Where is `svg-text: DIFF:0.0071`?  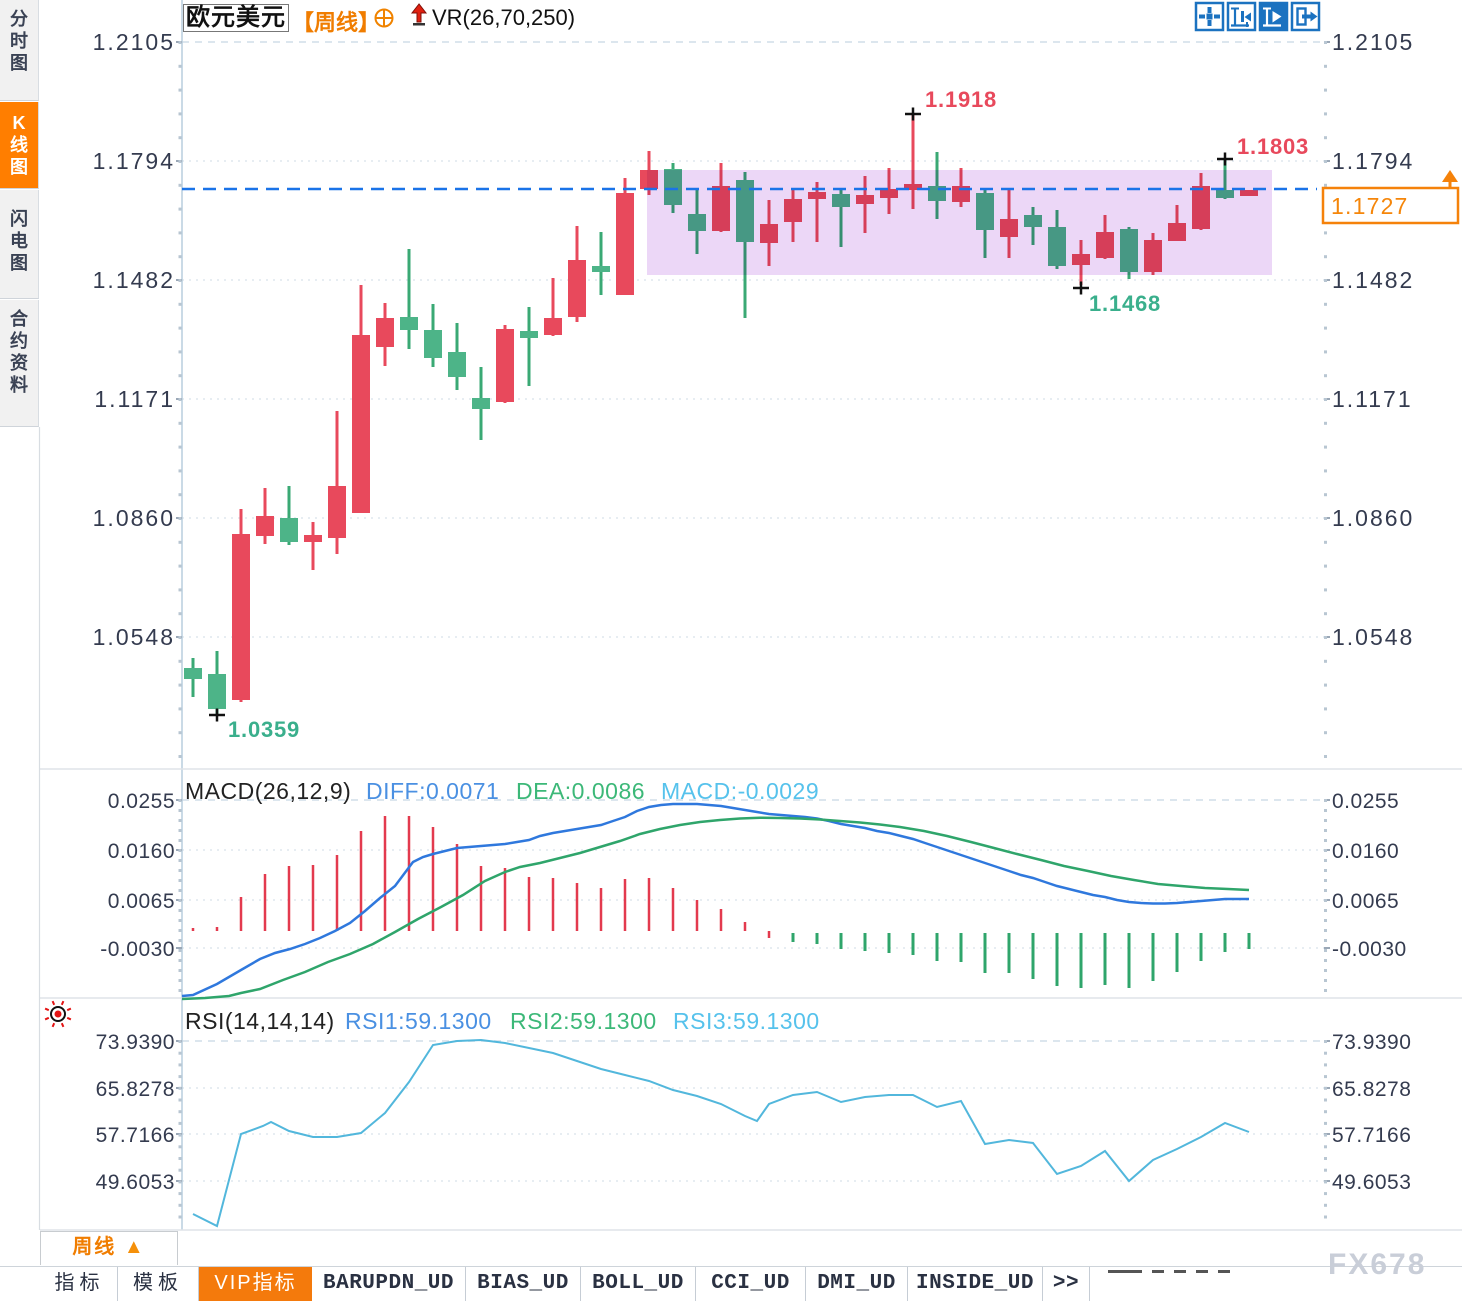
svg-text: DIFF:0.0071 is located at coordinates (432, 791).